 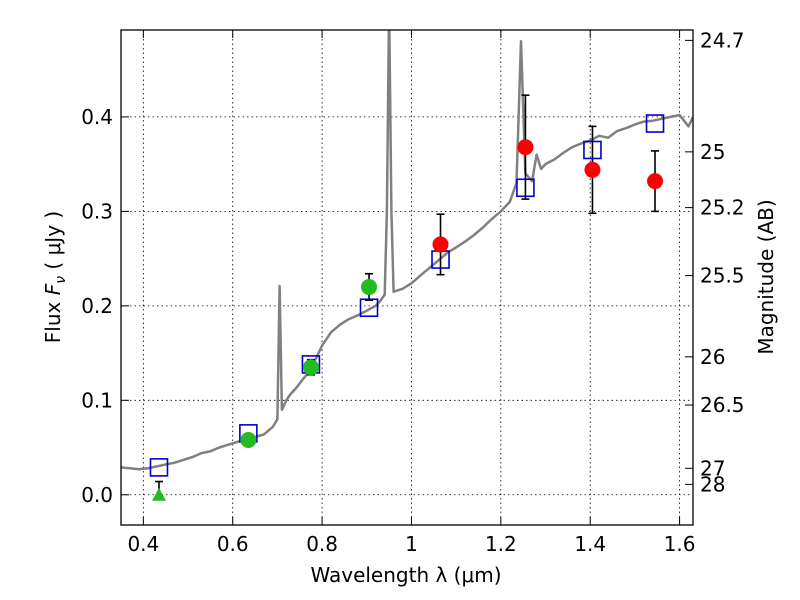 What do you see at coordinates (97, 400) in the screenshot?
I see `y-tick-label: 0.1` at bounding box center [97, 400].